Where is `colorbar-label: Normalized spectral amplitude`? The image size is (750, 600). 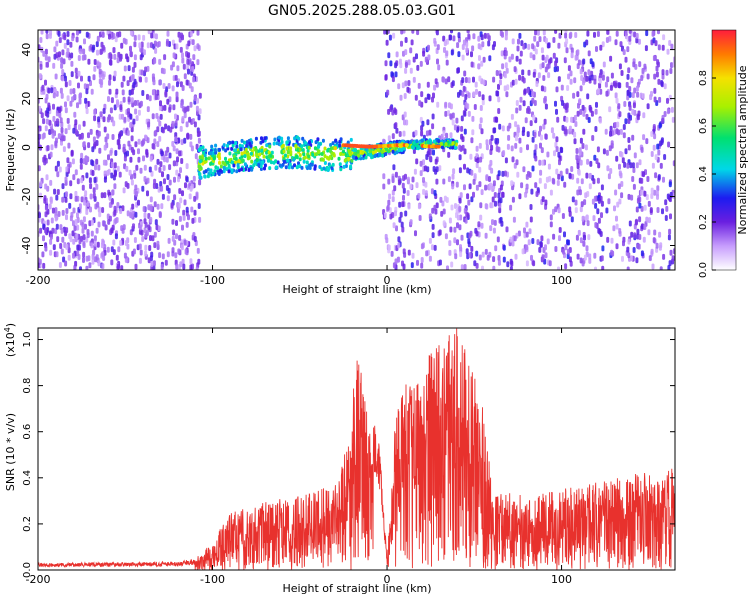 colorbar-label: Normalized spectral amplitude is located at coordinates (742, 149).